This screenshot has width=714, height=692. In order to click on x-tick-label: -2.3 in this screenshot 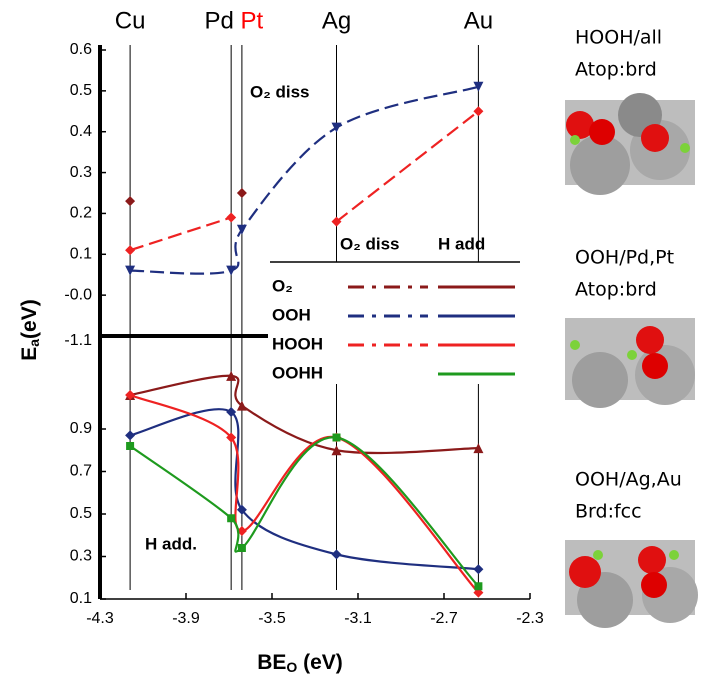, I will do `click(530, 618)`.